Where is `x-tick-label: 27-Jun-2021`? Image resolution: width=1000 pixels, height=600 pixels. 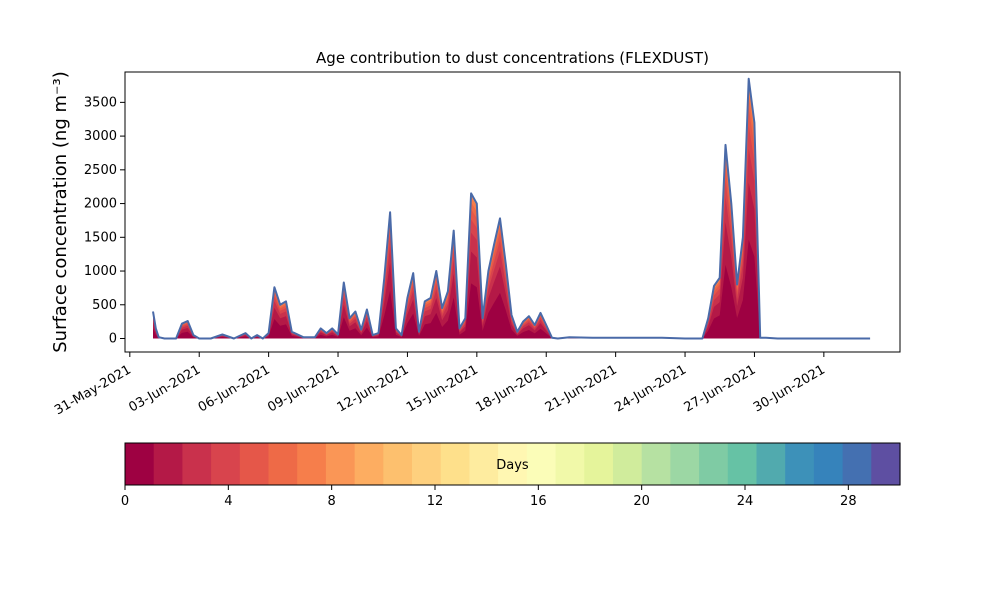 x-tick-label: 27-Jun-2021 is located at coordinates (720, 388).